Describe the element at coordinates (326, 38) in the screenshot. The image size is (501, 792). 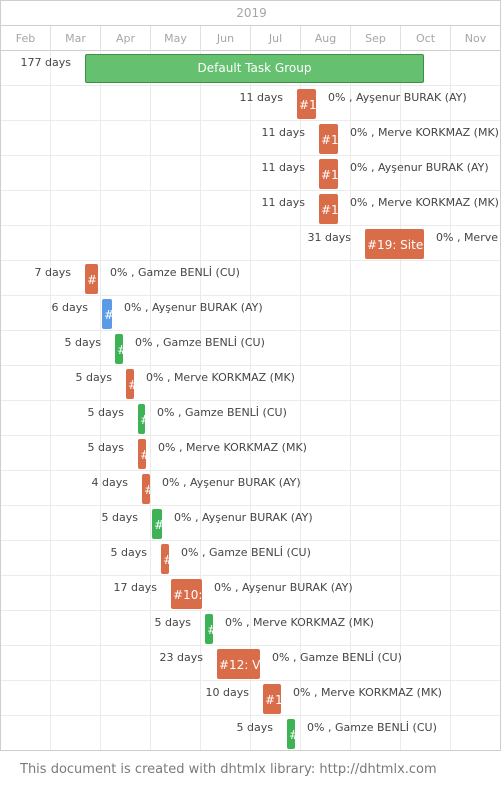
I see `month-header-aug: Aug` at that location.